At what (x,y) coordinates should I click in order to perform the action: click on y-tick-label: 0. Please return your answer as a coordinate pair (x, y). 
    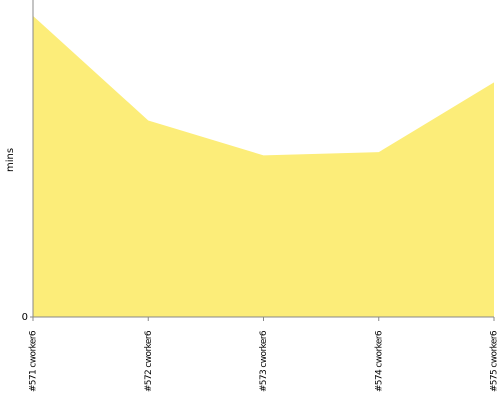
    Looking at the image, I should click on (25, 317).